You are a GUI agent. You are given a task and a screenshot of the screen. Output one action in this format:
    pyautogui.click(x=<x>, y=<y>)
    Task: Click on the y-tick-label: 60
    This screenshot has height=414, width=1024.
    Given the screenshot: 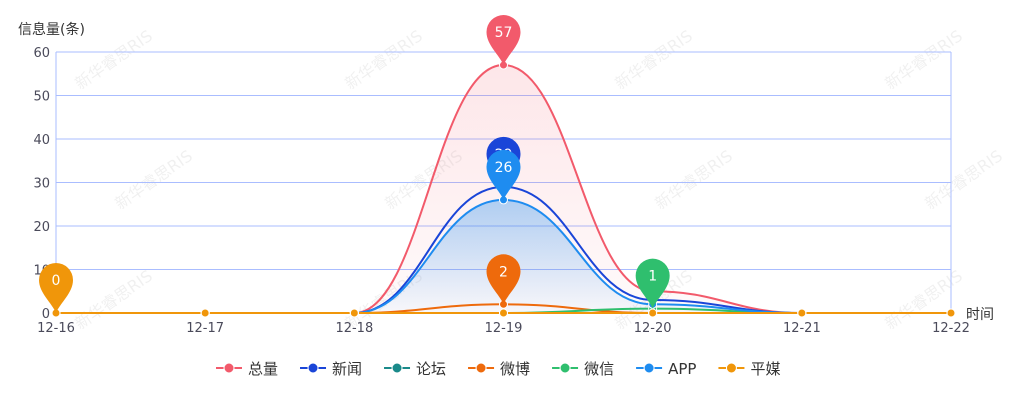 What is the action you would take?
    pyautogui.click(x=41, y=53)
    